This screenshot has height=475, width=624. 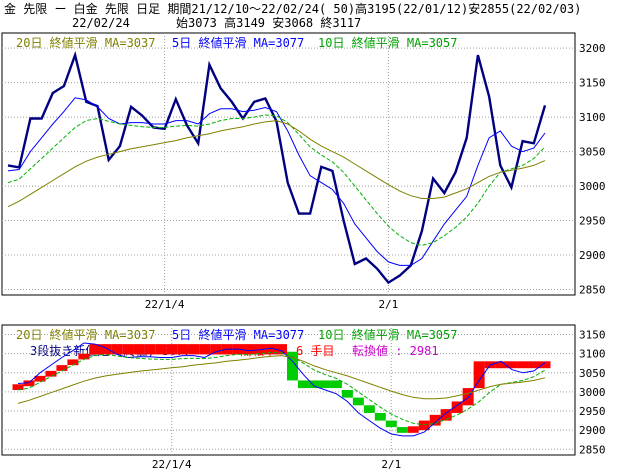 I want to click on kagi-y-tick-label: 3100, so click(x=592, y=354).